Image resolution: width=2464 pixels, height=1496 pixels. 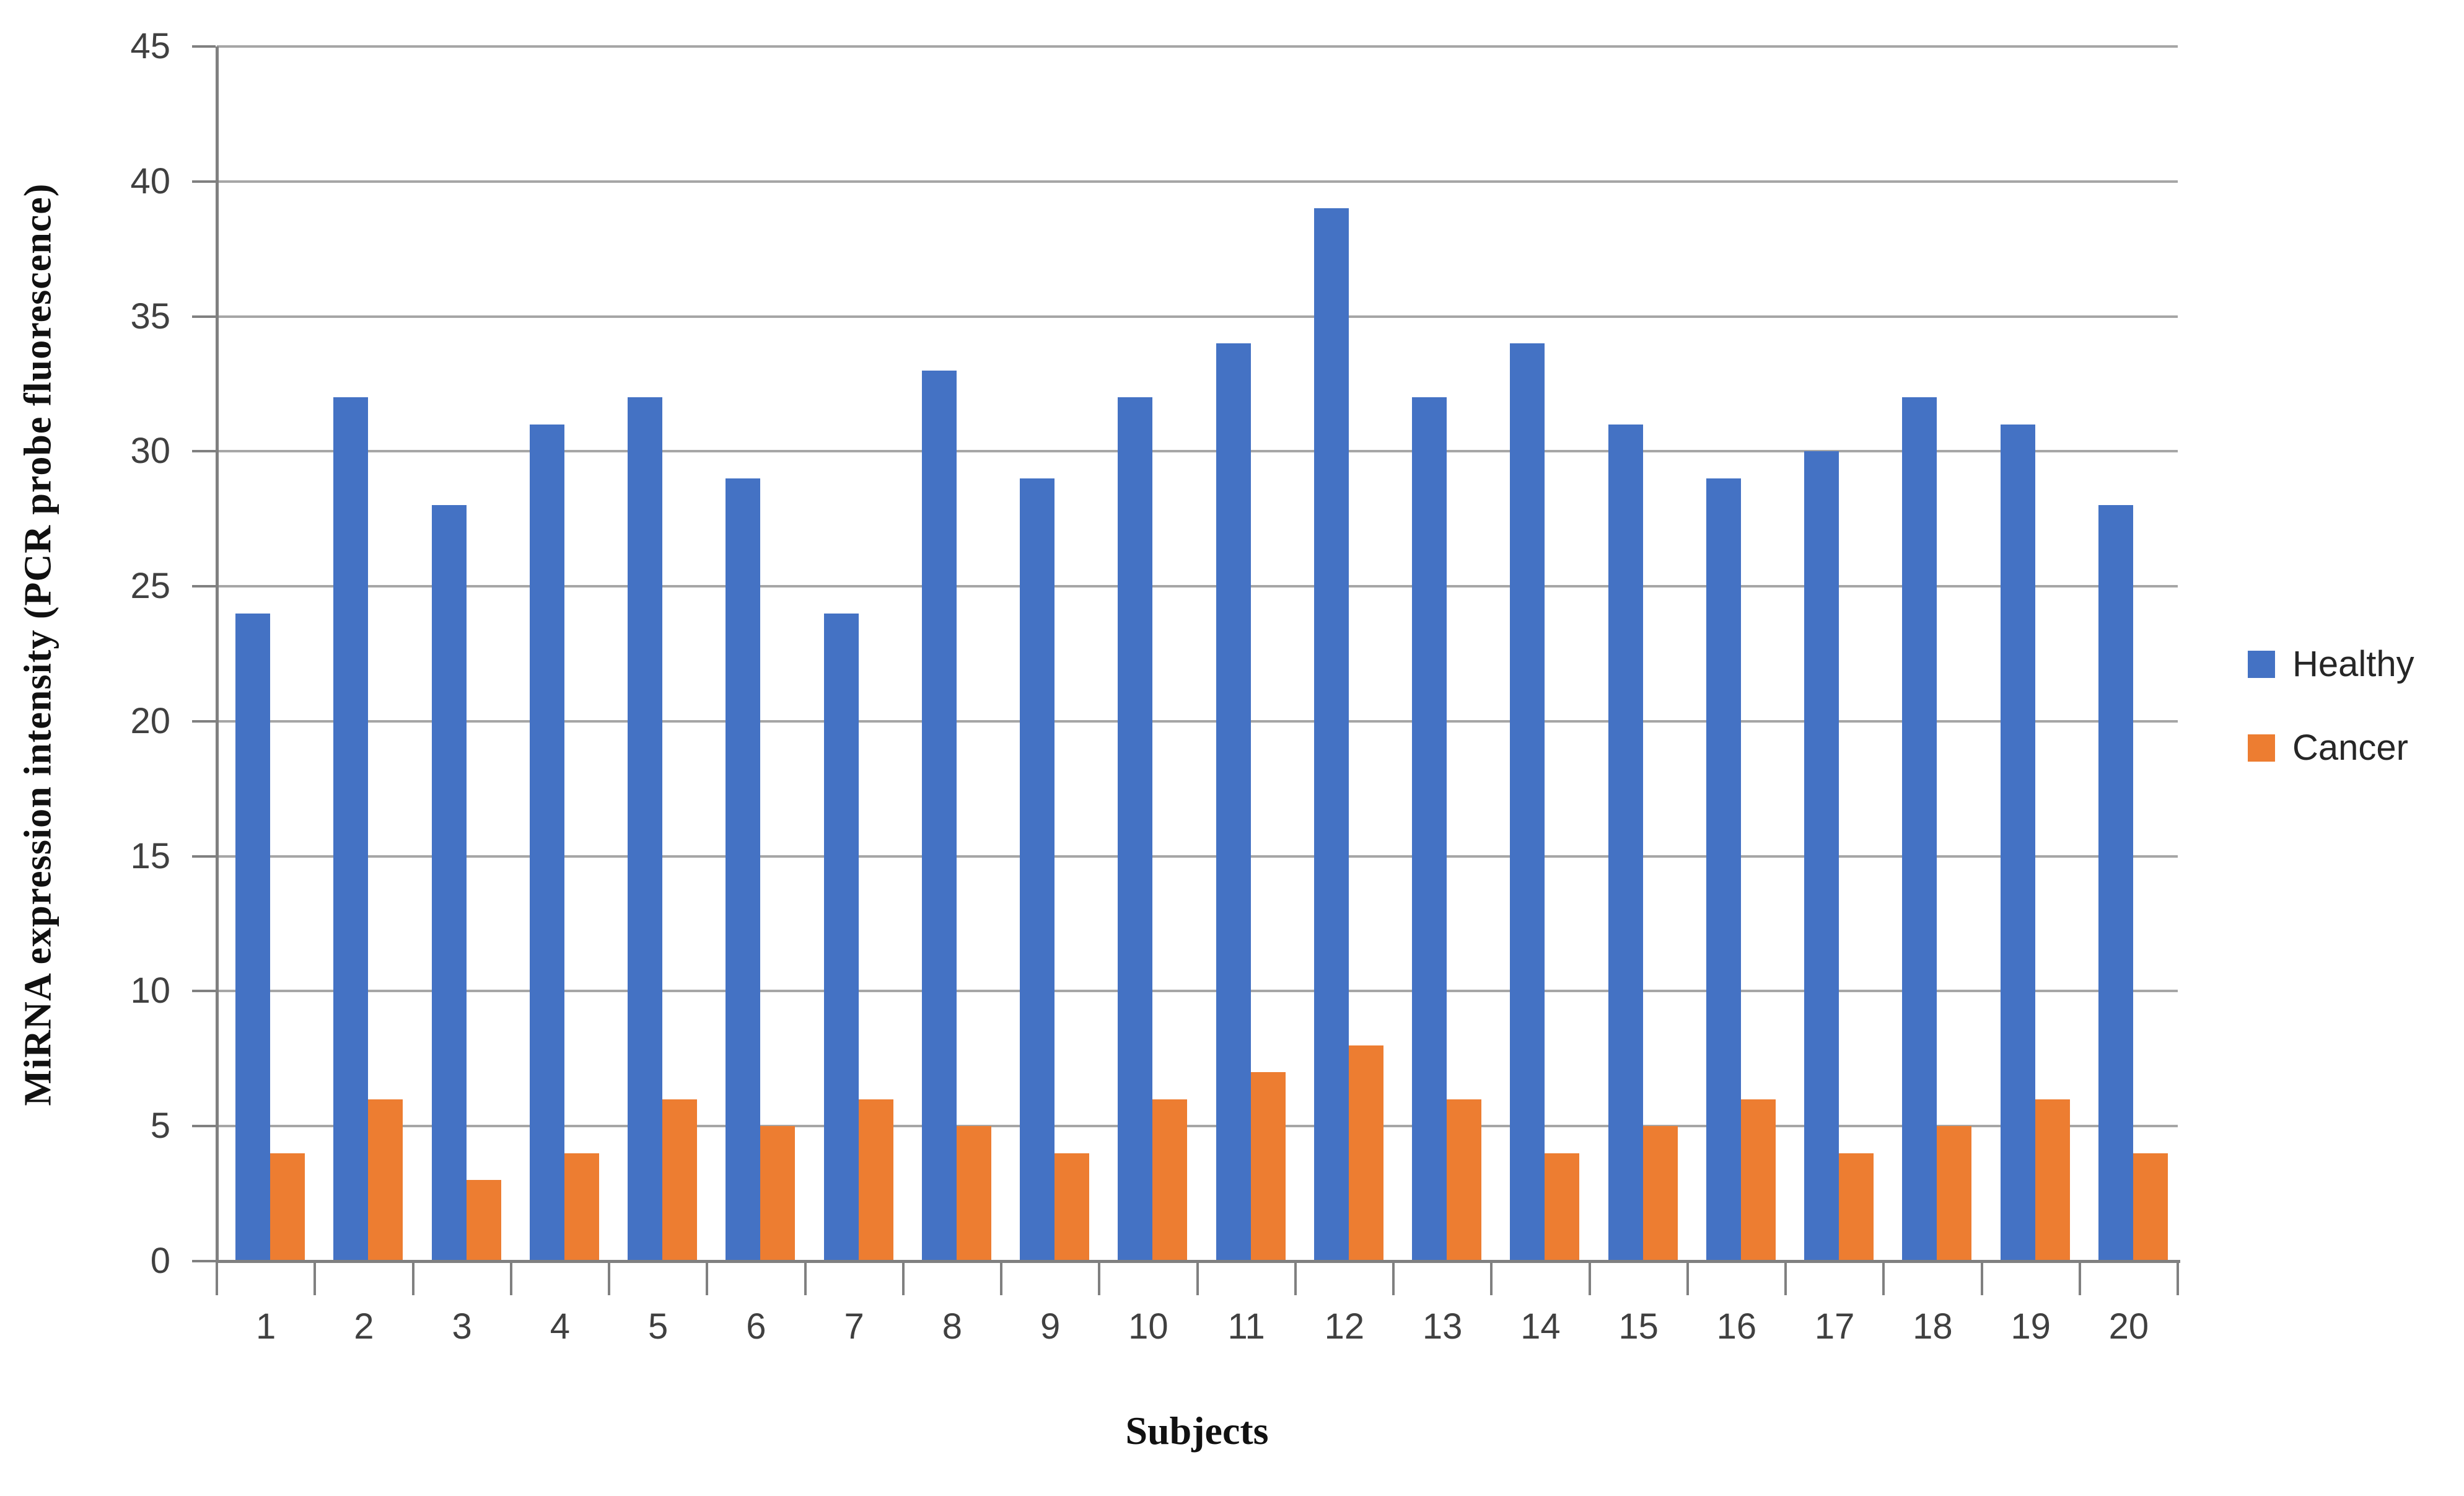 What do you see at coordinates (1933, 1326) in the screenshot?
I see `x-tick-label-18: 18` at bounding box center [1933, 1326].